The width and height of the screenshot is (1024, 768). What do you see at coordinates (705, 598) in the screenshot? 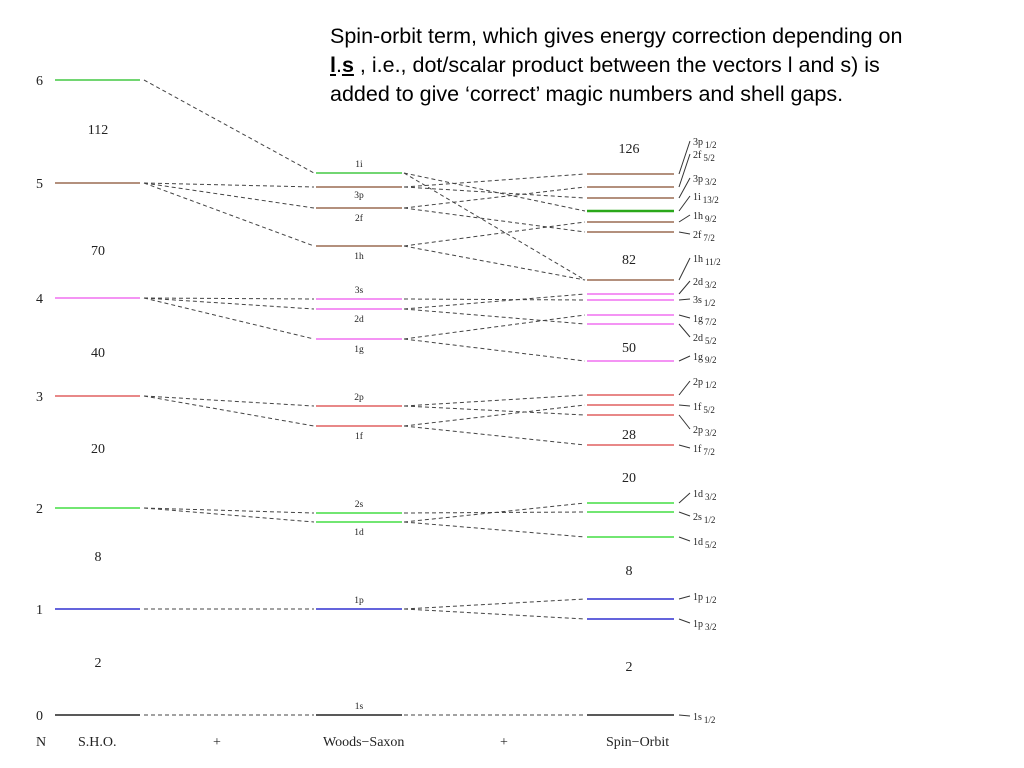
I see `so-level-label: 1p 1/2` at bounding box center [705, 598].